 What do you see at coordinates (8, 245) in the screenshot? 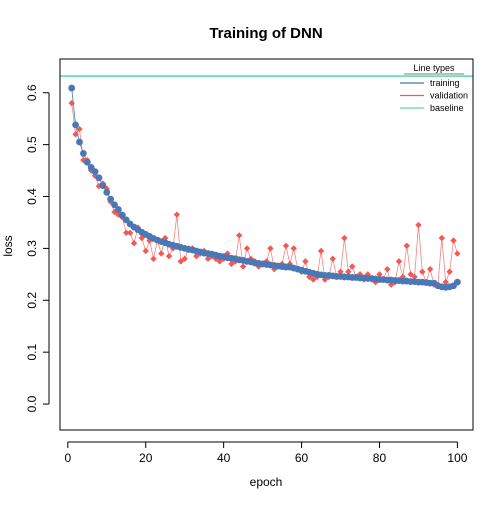
I see `y-axis-label: loss` at bounding box center [8, 245].